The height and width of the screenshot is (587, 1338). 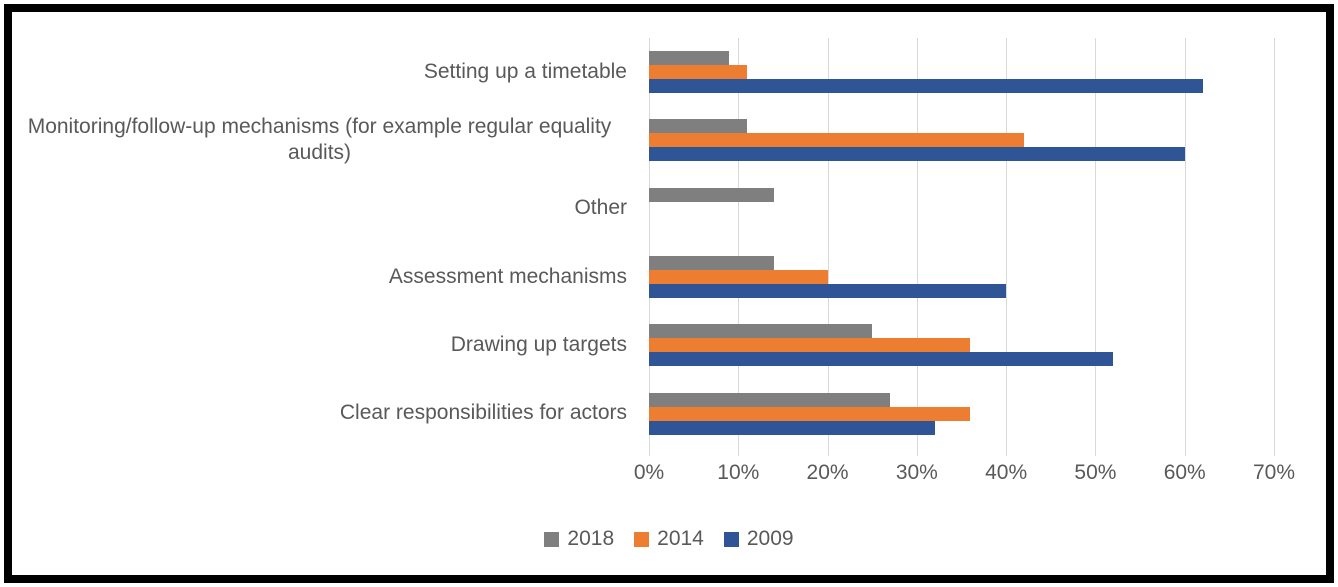 I want to click on legend-item-2014: 2014, so click(x=669, y=539).